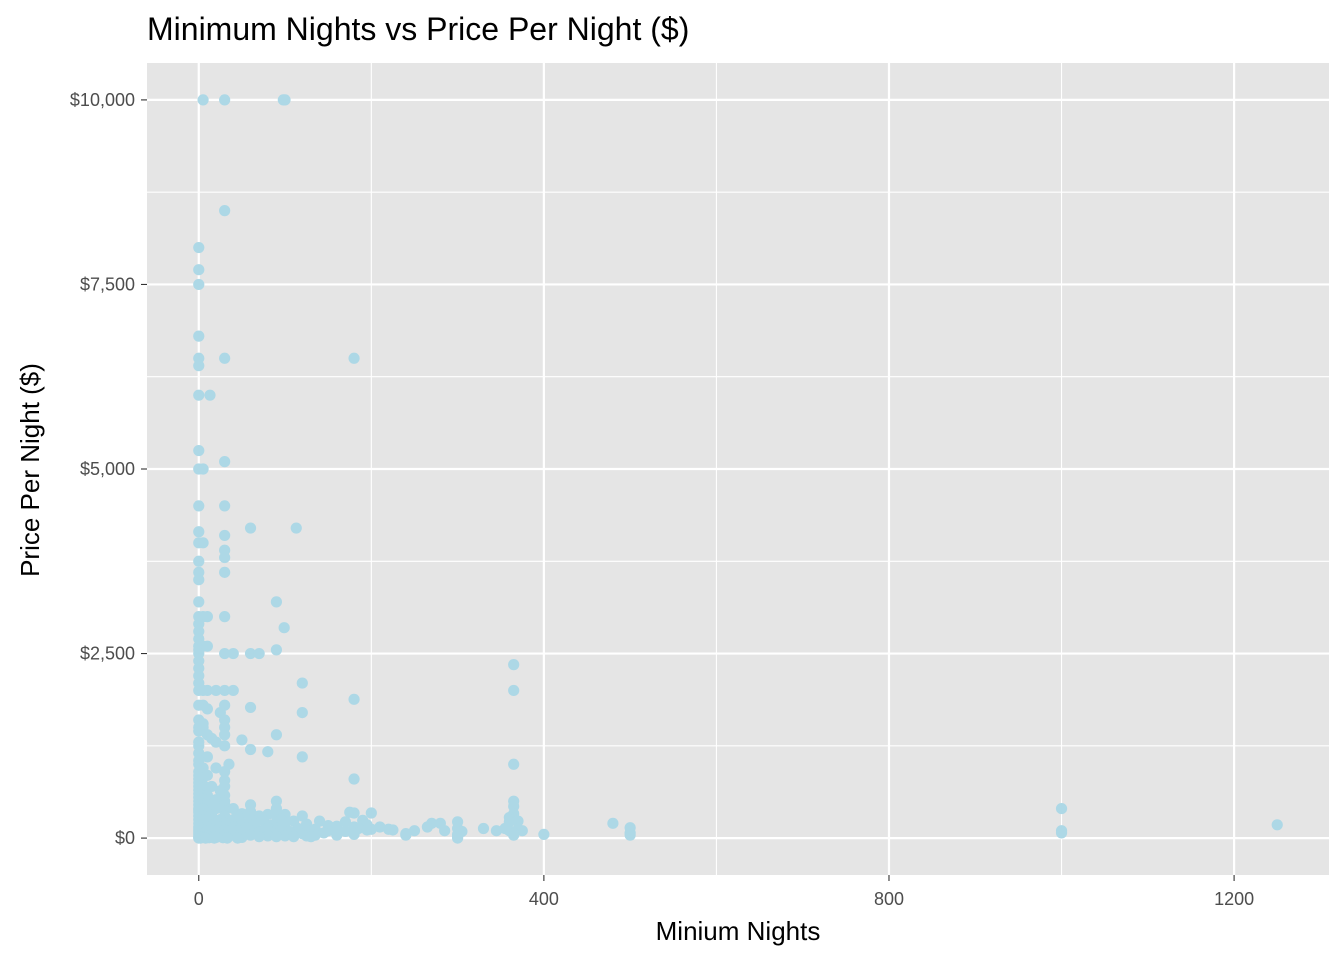  What do you see at coordinates (108, 469) in the screenshot?
I see `y-axis: $0 $2,500 $5,000 $7,500 $10,000` at bounding box center [108, 469].